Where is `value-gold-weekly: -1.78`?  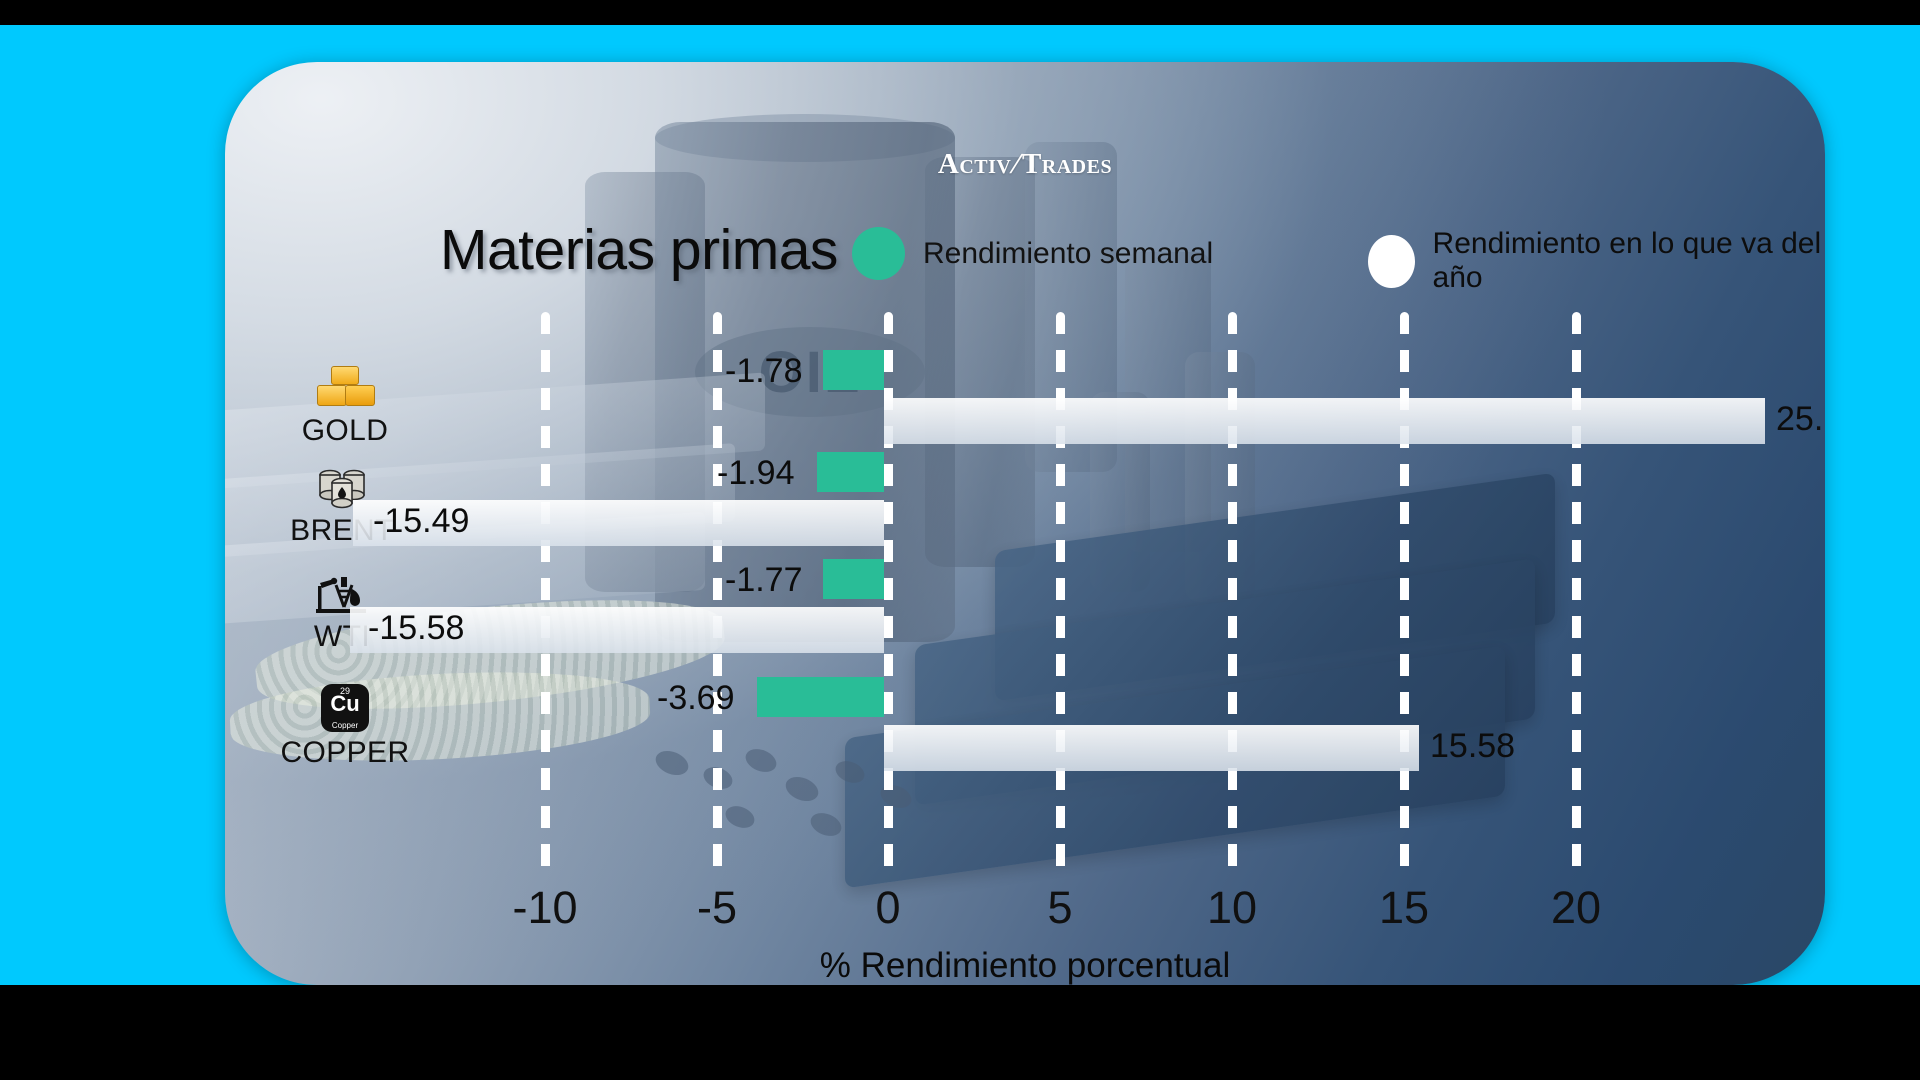 value-gold-weekly: -1.78 is located at coordinates (764, 371).